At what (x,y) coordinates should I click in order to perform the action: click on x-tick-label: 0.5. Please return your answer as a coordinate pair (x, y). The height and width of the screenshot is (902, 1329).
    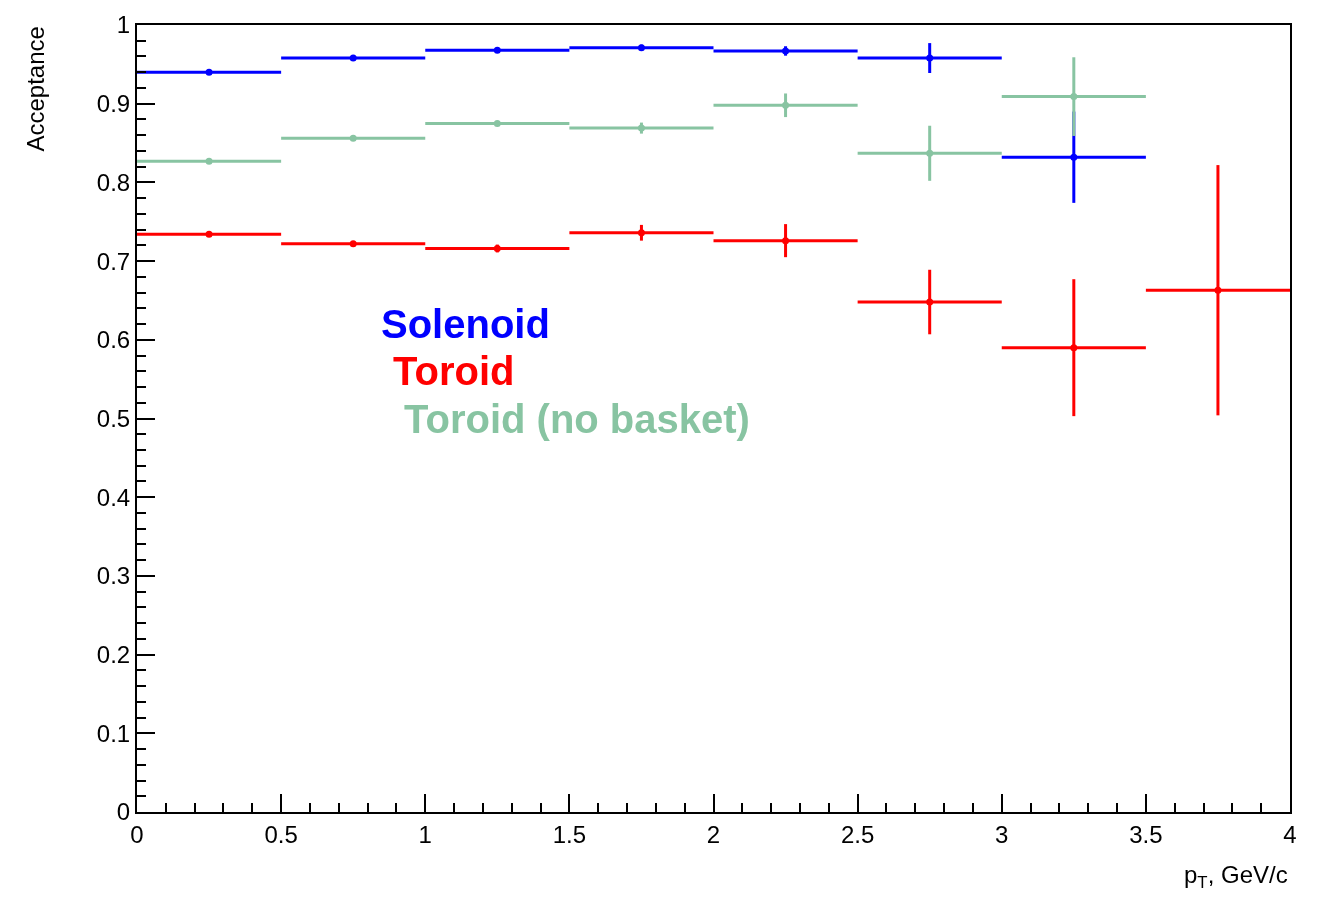
    Looking at the image, I should click on (281, 834).